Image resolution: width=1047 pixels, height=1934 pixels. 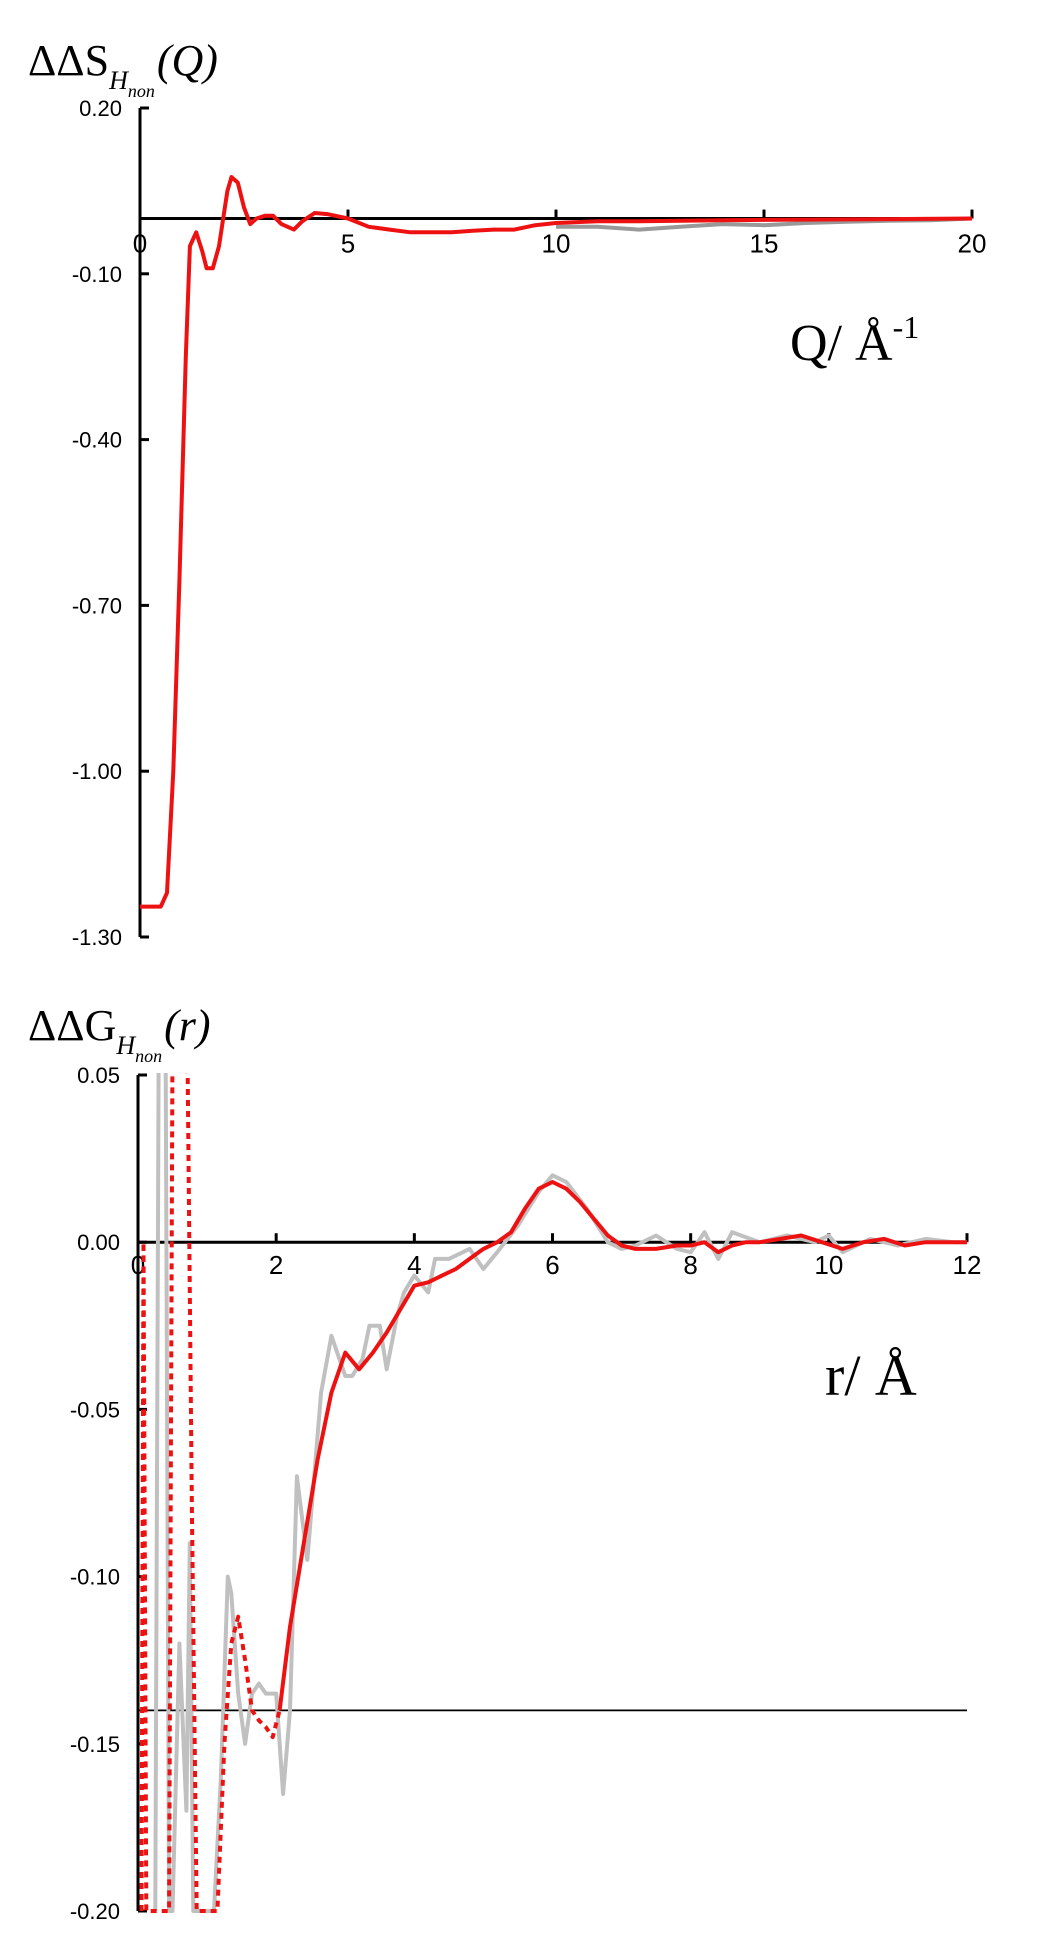 What do you see at coordinates (72, 1025) in the screenshot?
I see `bottom-y-title-main: ΔΔG` at bounding box center [72, 1025].